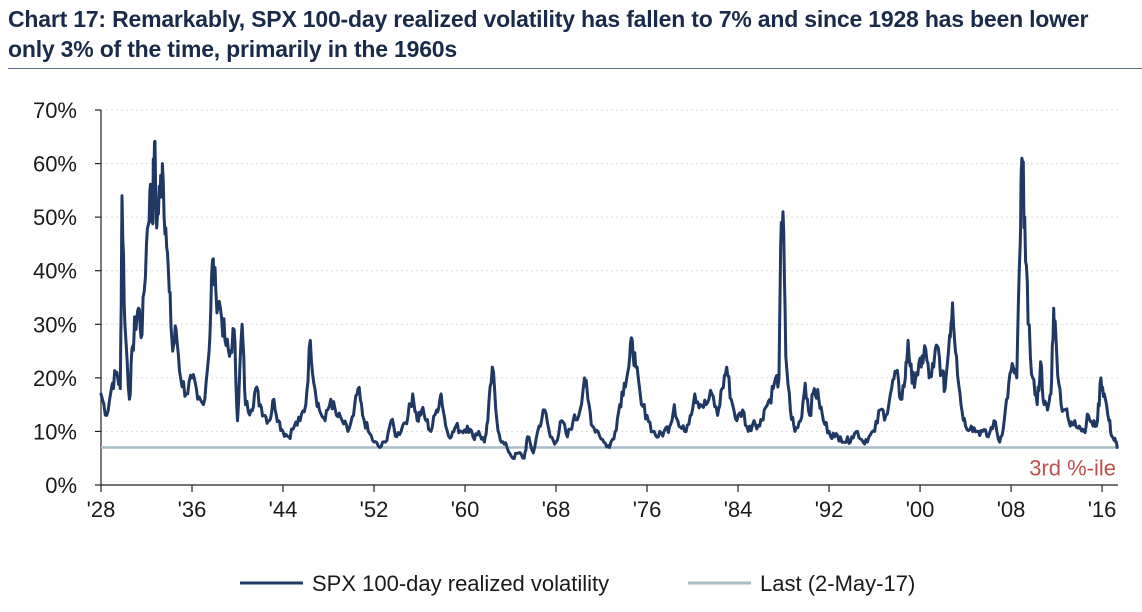 The image size is (1142, 612). Describe the element at coordinates (556, 509) in the screenshot. I see `x-tick-label: '68` at that location.